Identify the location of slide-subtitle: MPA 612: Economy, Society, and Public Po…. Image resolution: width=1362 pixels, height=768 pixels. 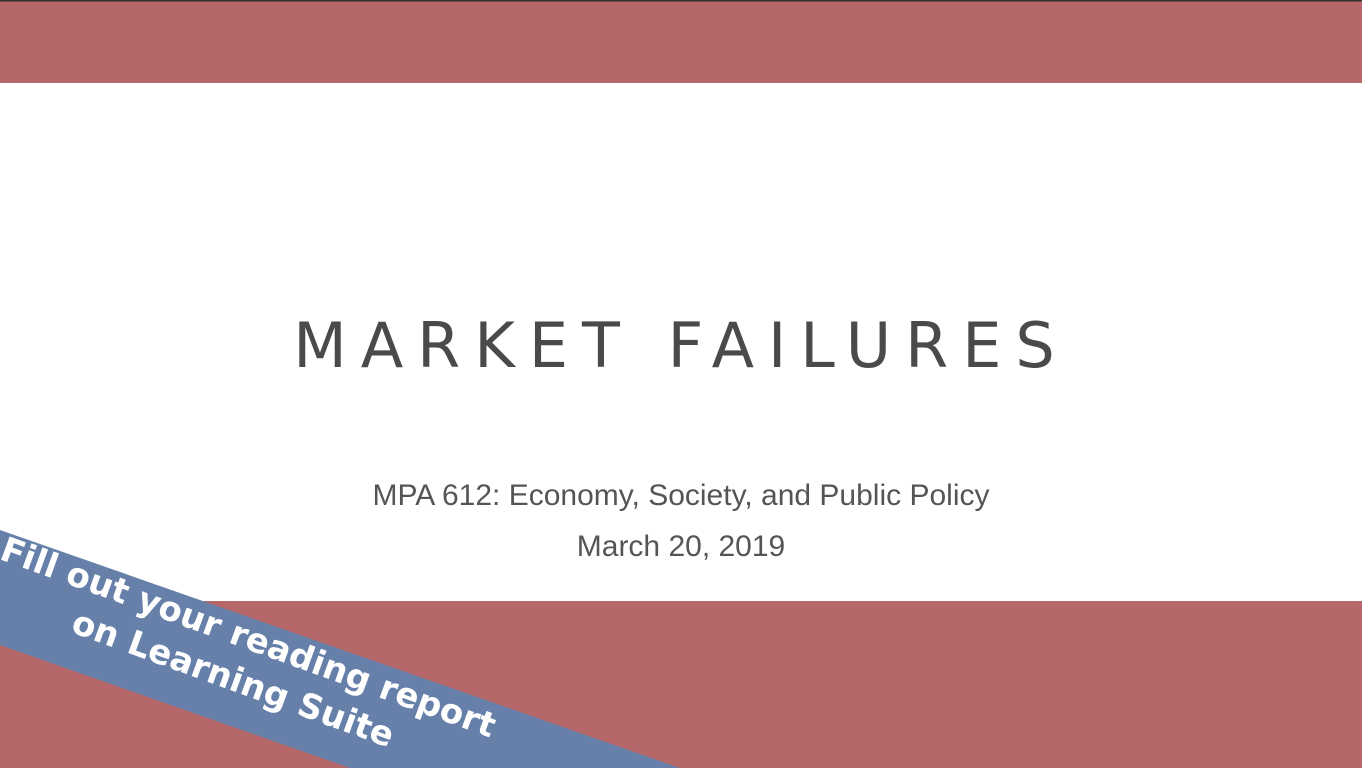
(681, 495).